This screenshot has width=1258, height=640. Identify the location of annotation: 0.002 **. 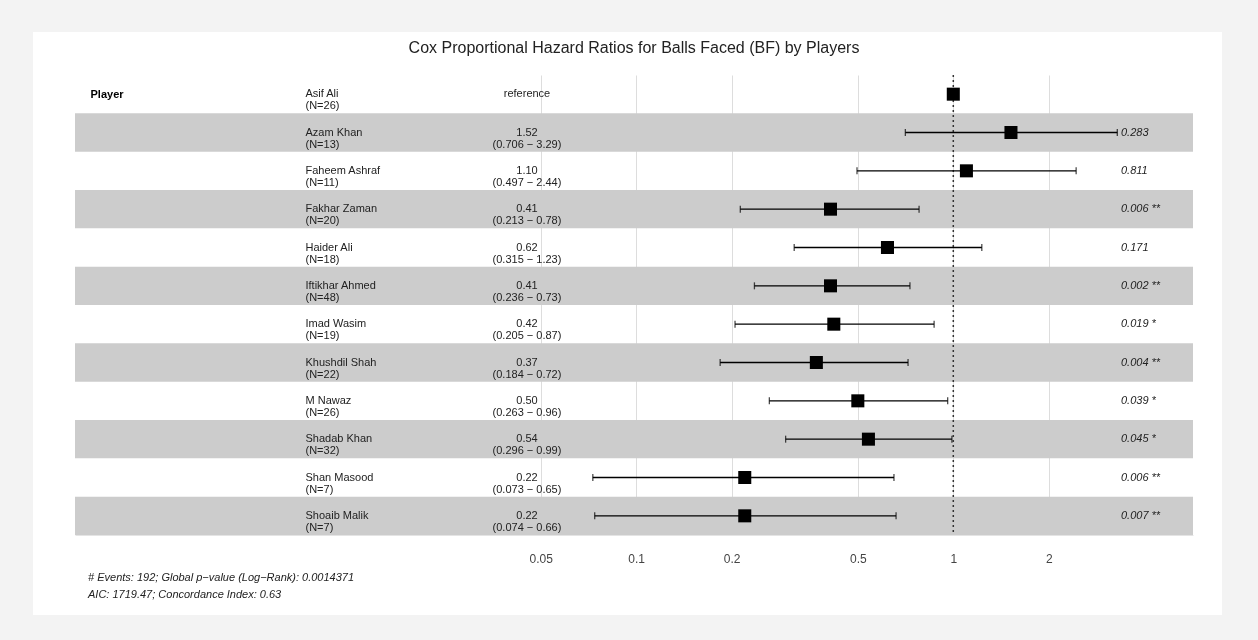
(1141, 284).